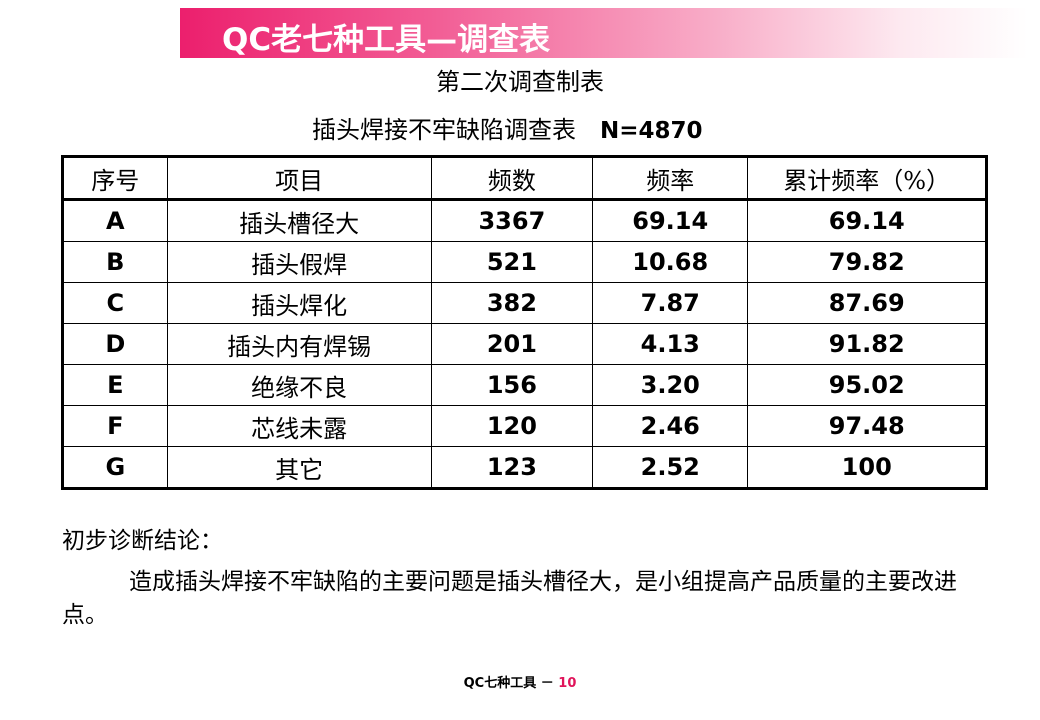 Image resolution: width=1040 pixels, height=720 pixels. I want to click on table-title: 插头焊接不牢缺陷调查表, so click(444, 130).